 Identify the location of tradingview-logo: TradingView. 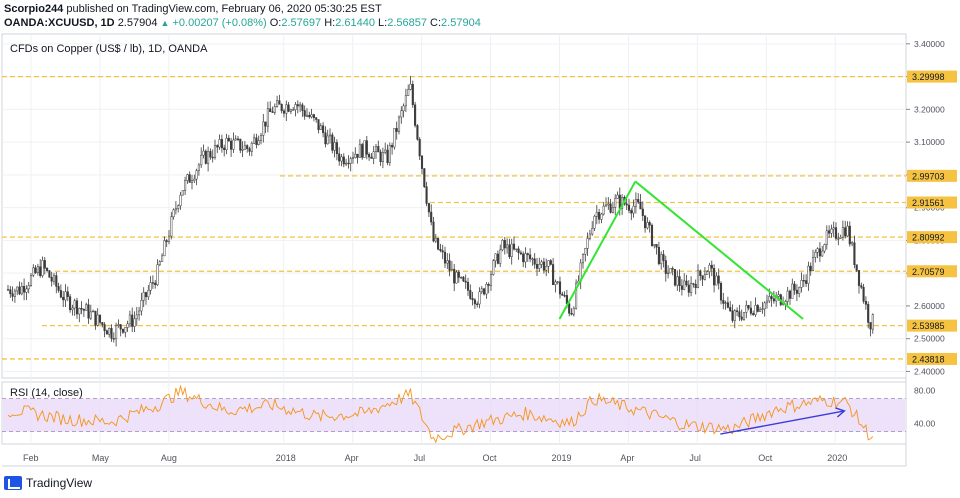
(48, 483).